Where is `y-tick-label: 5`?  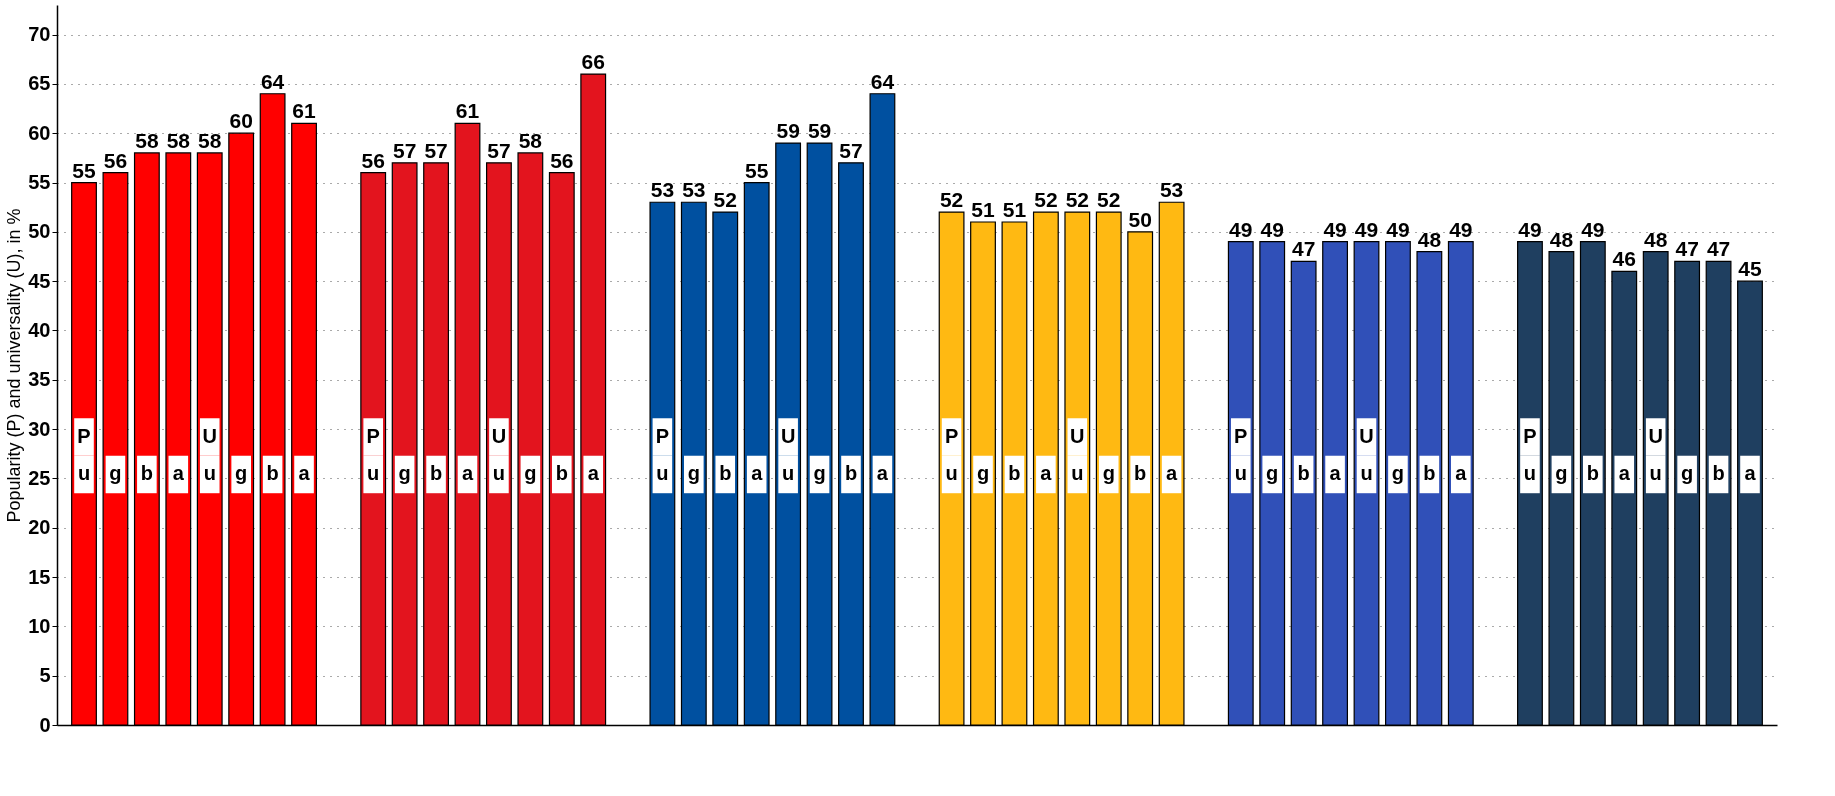 y-tick-label: 5 is located at coordinates (45, 675).